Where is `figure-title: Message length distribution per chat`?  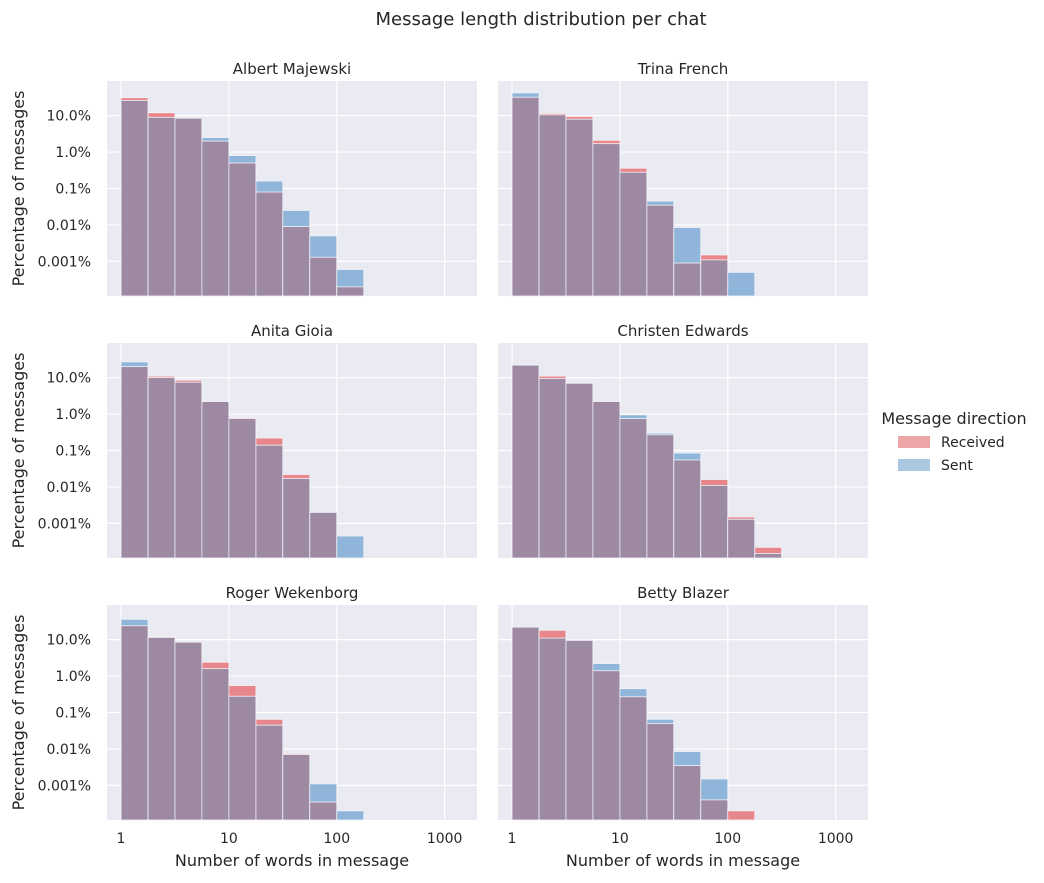 figure-title: Message length distribution per chat is located at coordinates (540, 19).